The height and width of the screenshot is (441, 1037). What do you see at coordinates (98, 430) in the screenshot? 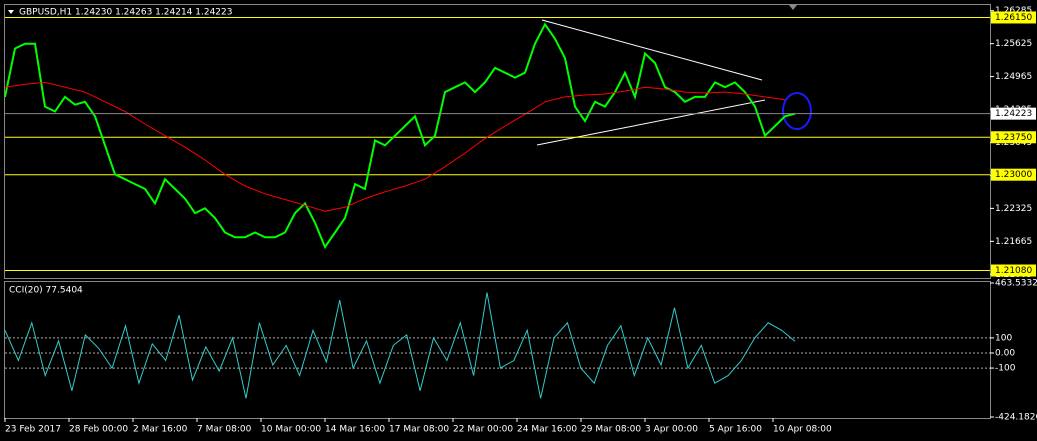
I see `x-tick-label: 28 Feb 00:00` at bounding box center [98, 430].